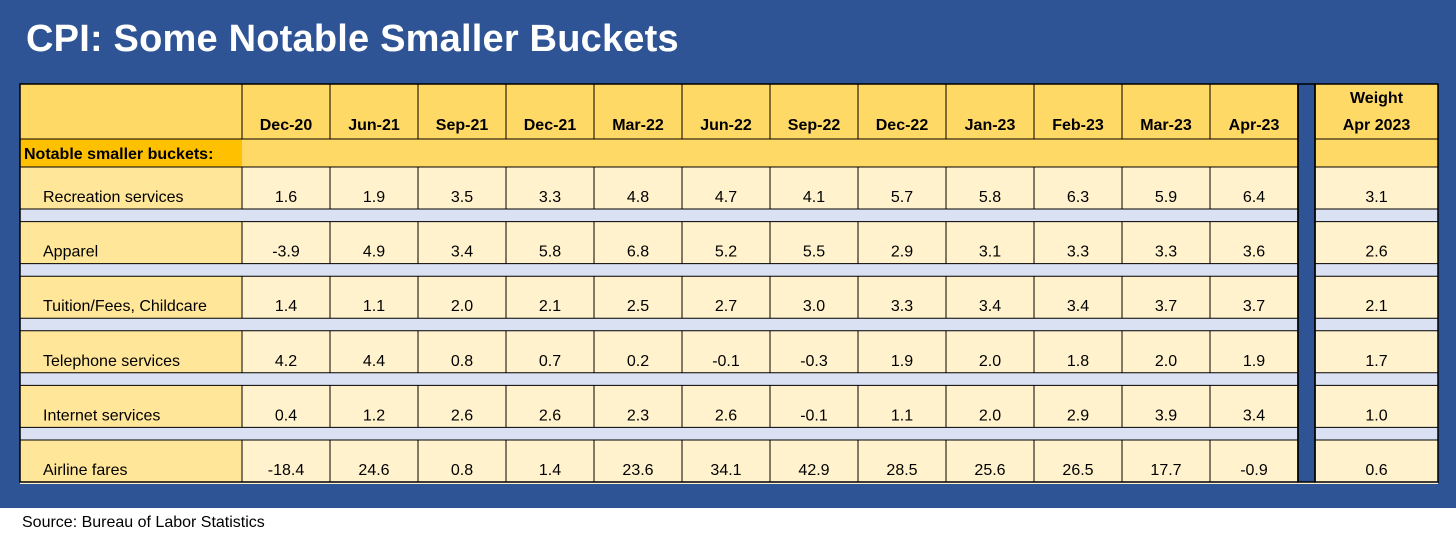  I want to click on data-value: 1.4, so click(550, 470).